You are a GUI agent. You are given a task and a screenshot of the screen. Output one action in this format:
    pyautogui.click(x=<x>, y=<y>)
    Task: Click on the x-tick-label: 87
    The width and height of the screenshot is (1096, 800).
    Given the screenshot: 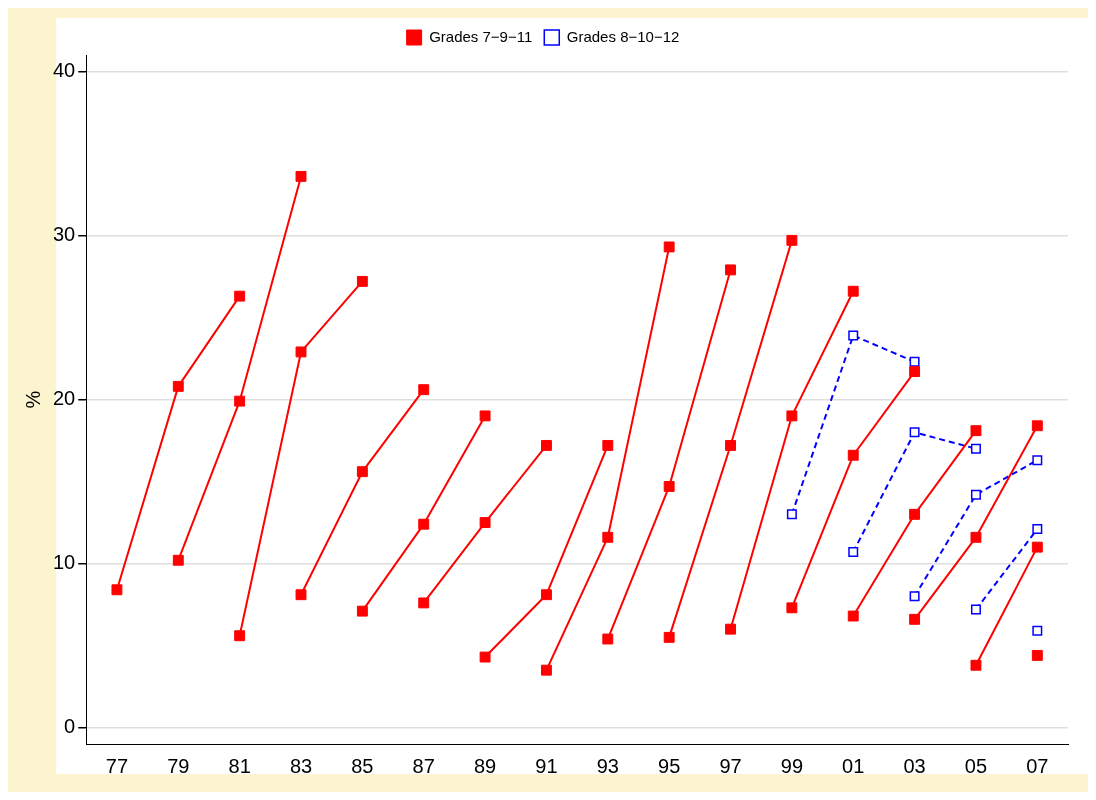 What is the action you would take?
    pyautogui.click(x=423, y=765)
    